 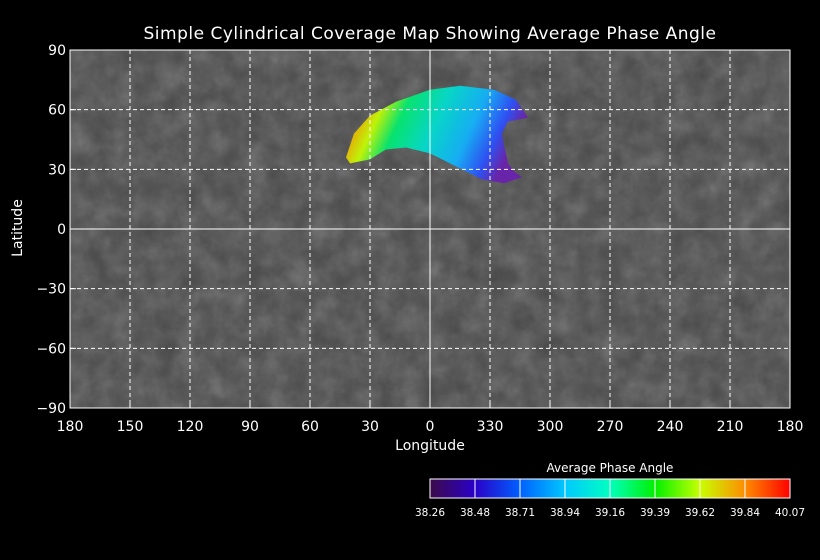 I want to click on colorbar-frame, so click(x=610, y=488).